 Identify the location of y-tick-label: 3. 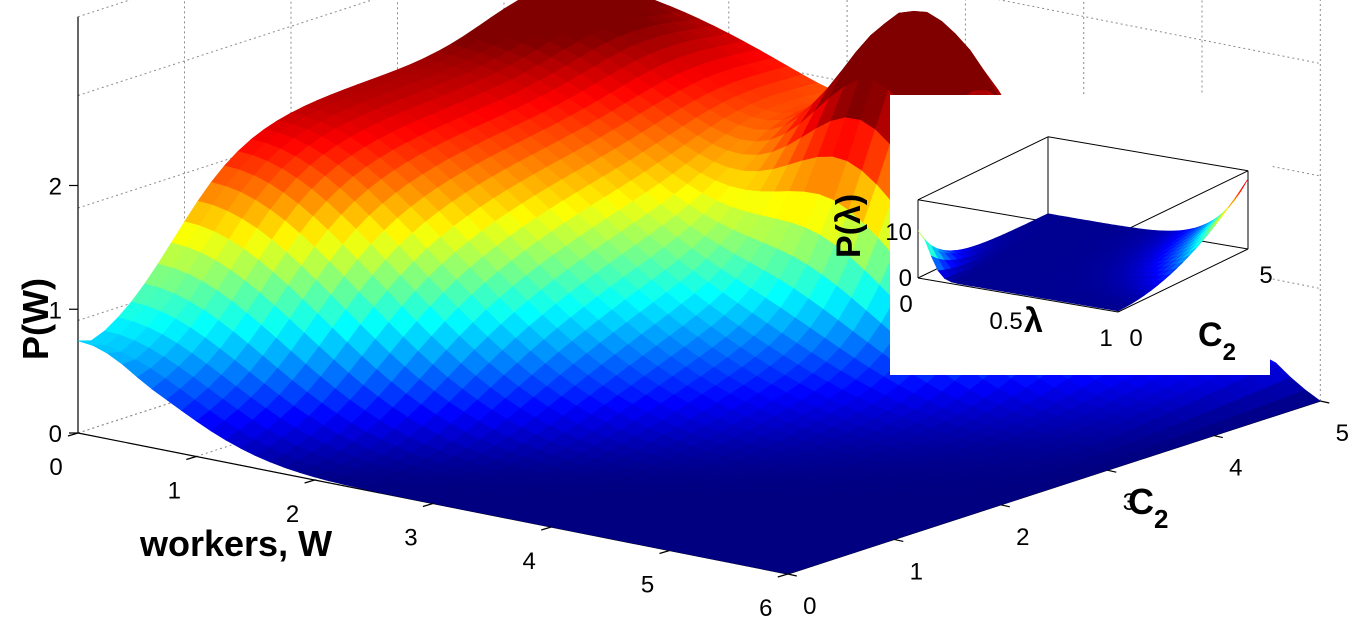
(1129, 502).